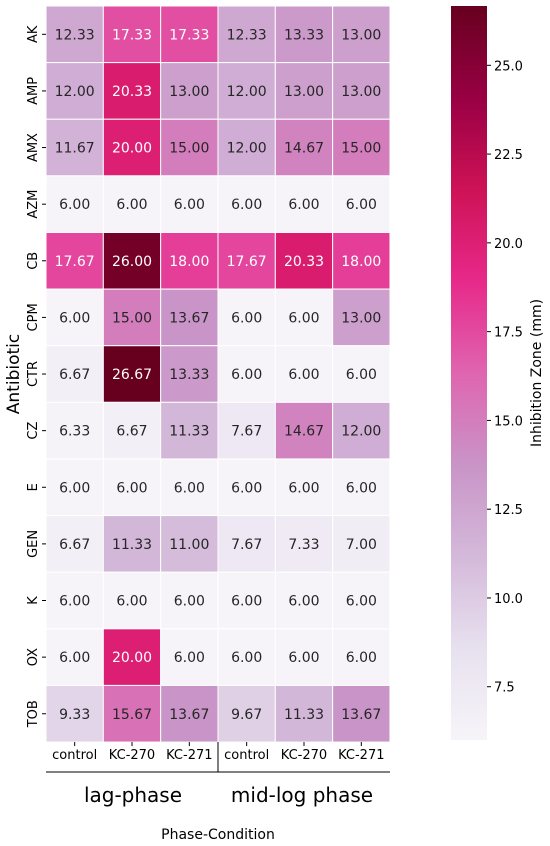 Image resolution: width=550 pixels, height=846 pixels. Describe the element at coordinates (302, 795) in the screenshot. I see `group-label-mid-log-phase: mid-log phase` at that location.